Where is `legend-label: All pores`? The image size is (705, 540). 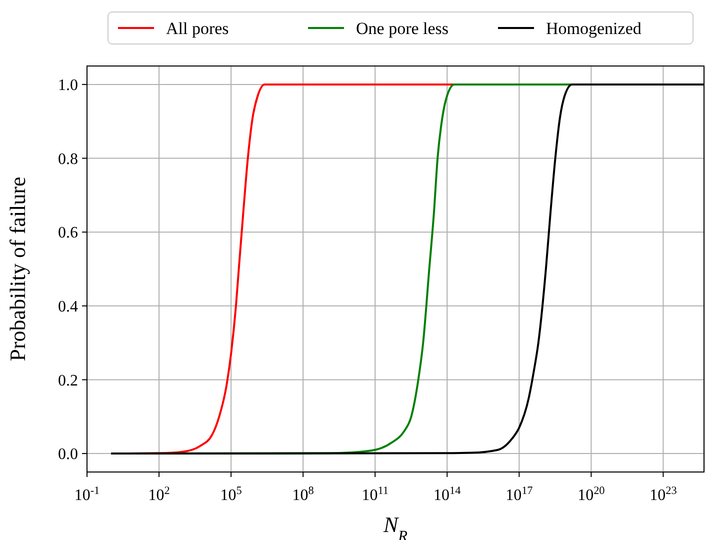
legend-label: All pores is located at coordinates (197, 28).